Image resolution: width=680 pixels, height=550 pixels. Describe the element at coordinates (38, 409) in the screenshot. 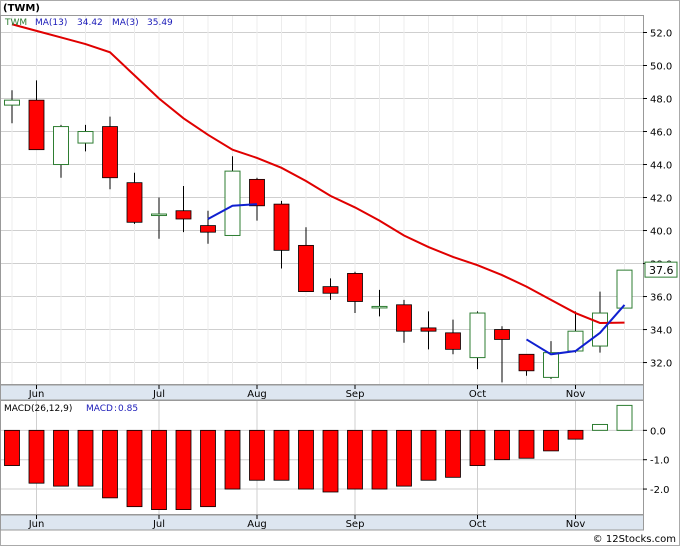

I see `macd-title: MACD(26,12,9)` at that location.